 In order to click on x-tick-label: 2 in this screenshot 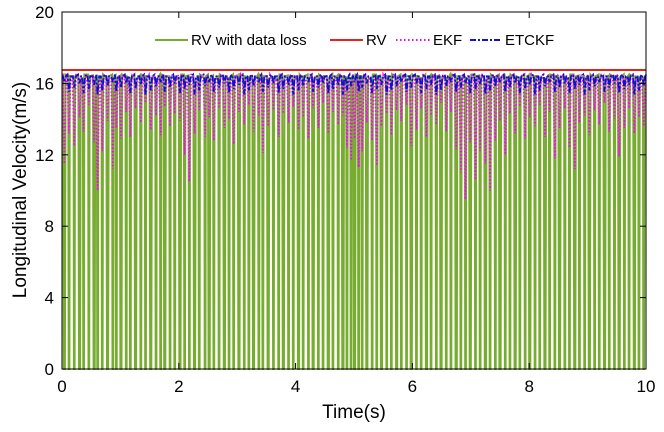, I will do `click(178, 386)`.